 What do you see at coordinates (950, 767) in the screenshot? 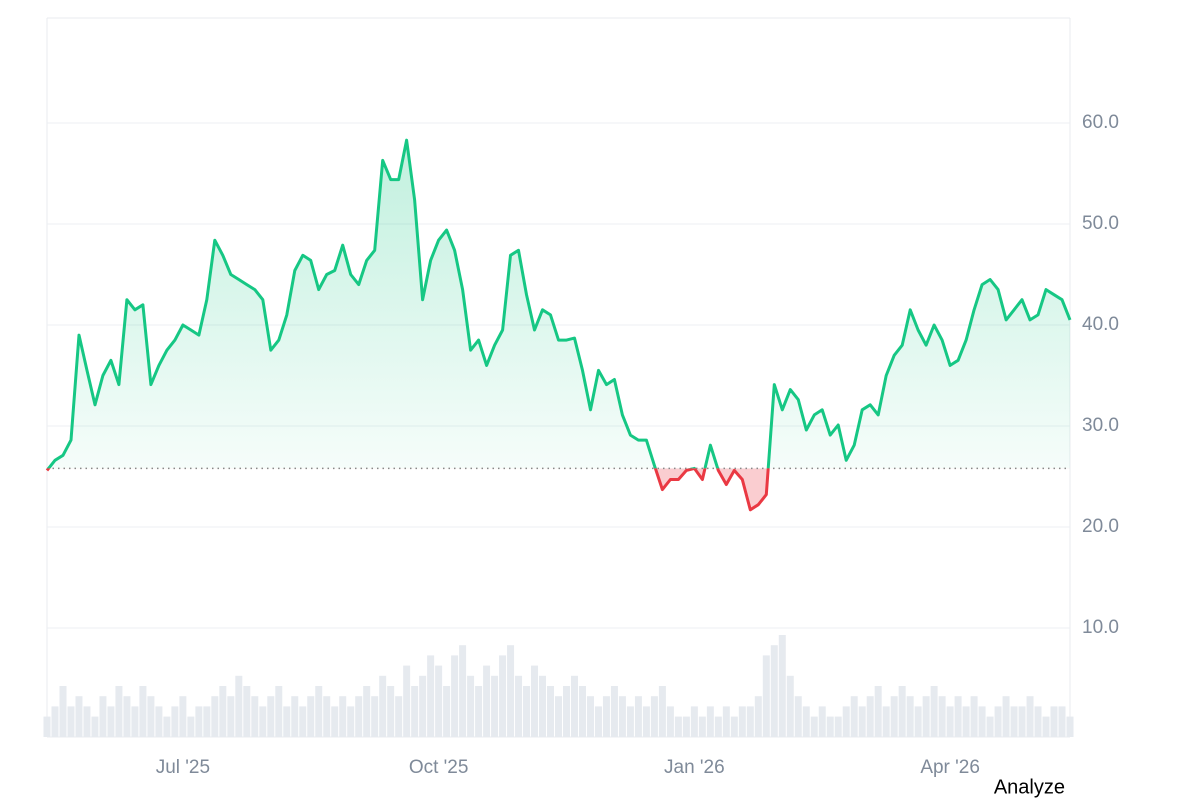
I see `x-tick-label: Apr '26` at bounding box center [950, 767].